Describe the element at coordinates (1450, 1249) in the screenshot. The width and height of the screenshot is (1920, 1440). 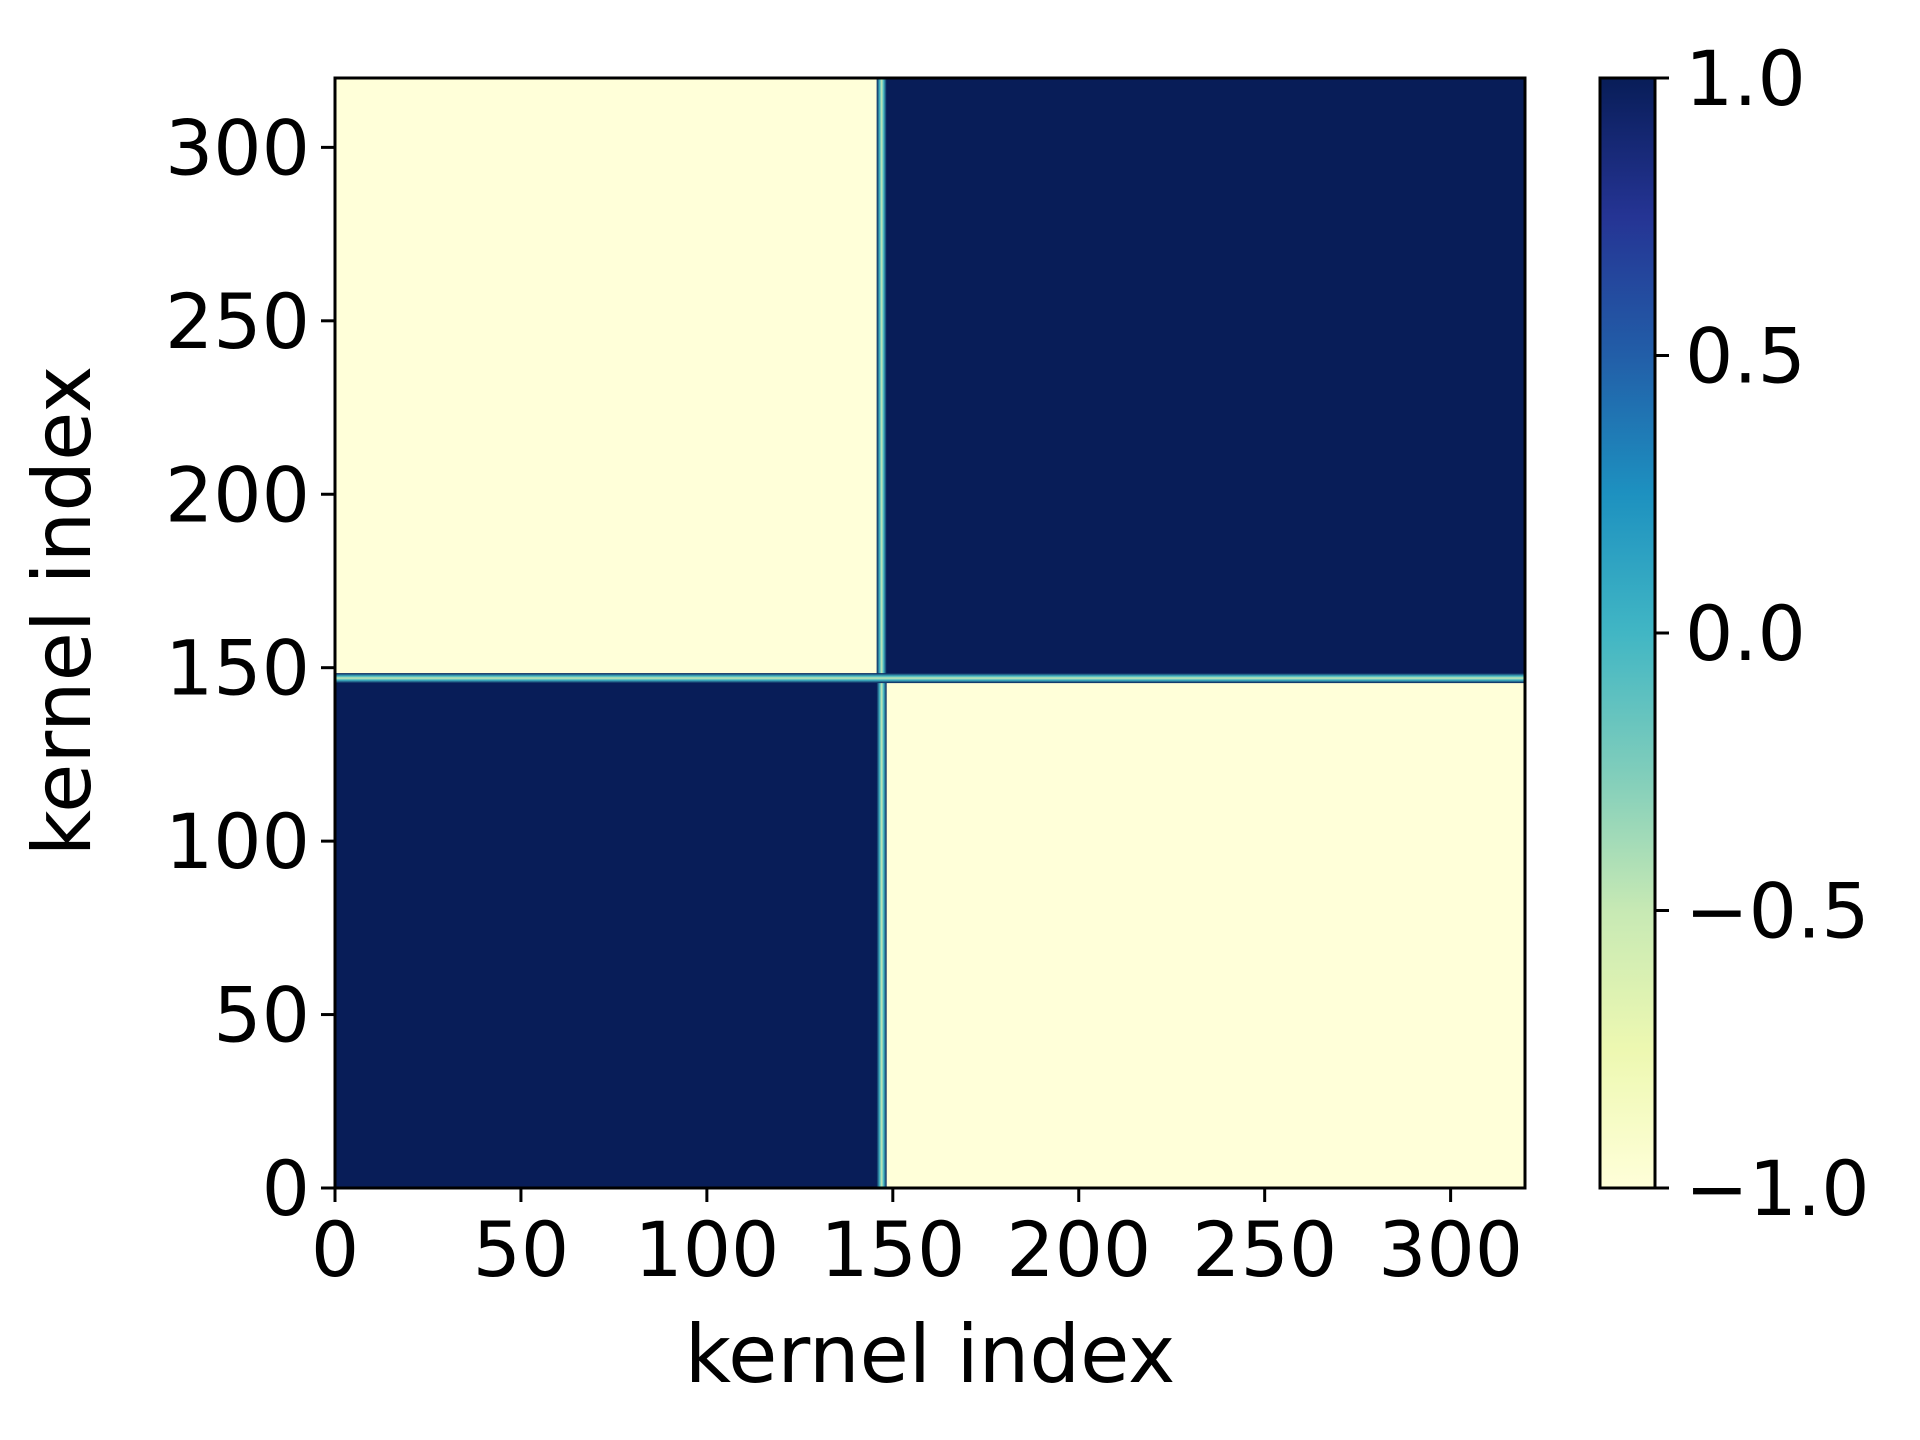
I see `x-tick-label: 300` at that location.